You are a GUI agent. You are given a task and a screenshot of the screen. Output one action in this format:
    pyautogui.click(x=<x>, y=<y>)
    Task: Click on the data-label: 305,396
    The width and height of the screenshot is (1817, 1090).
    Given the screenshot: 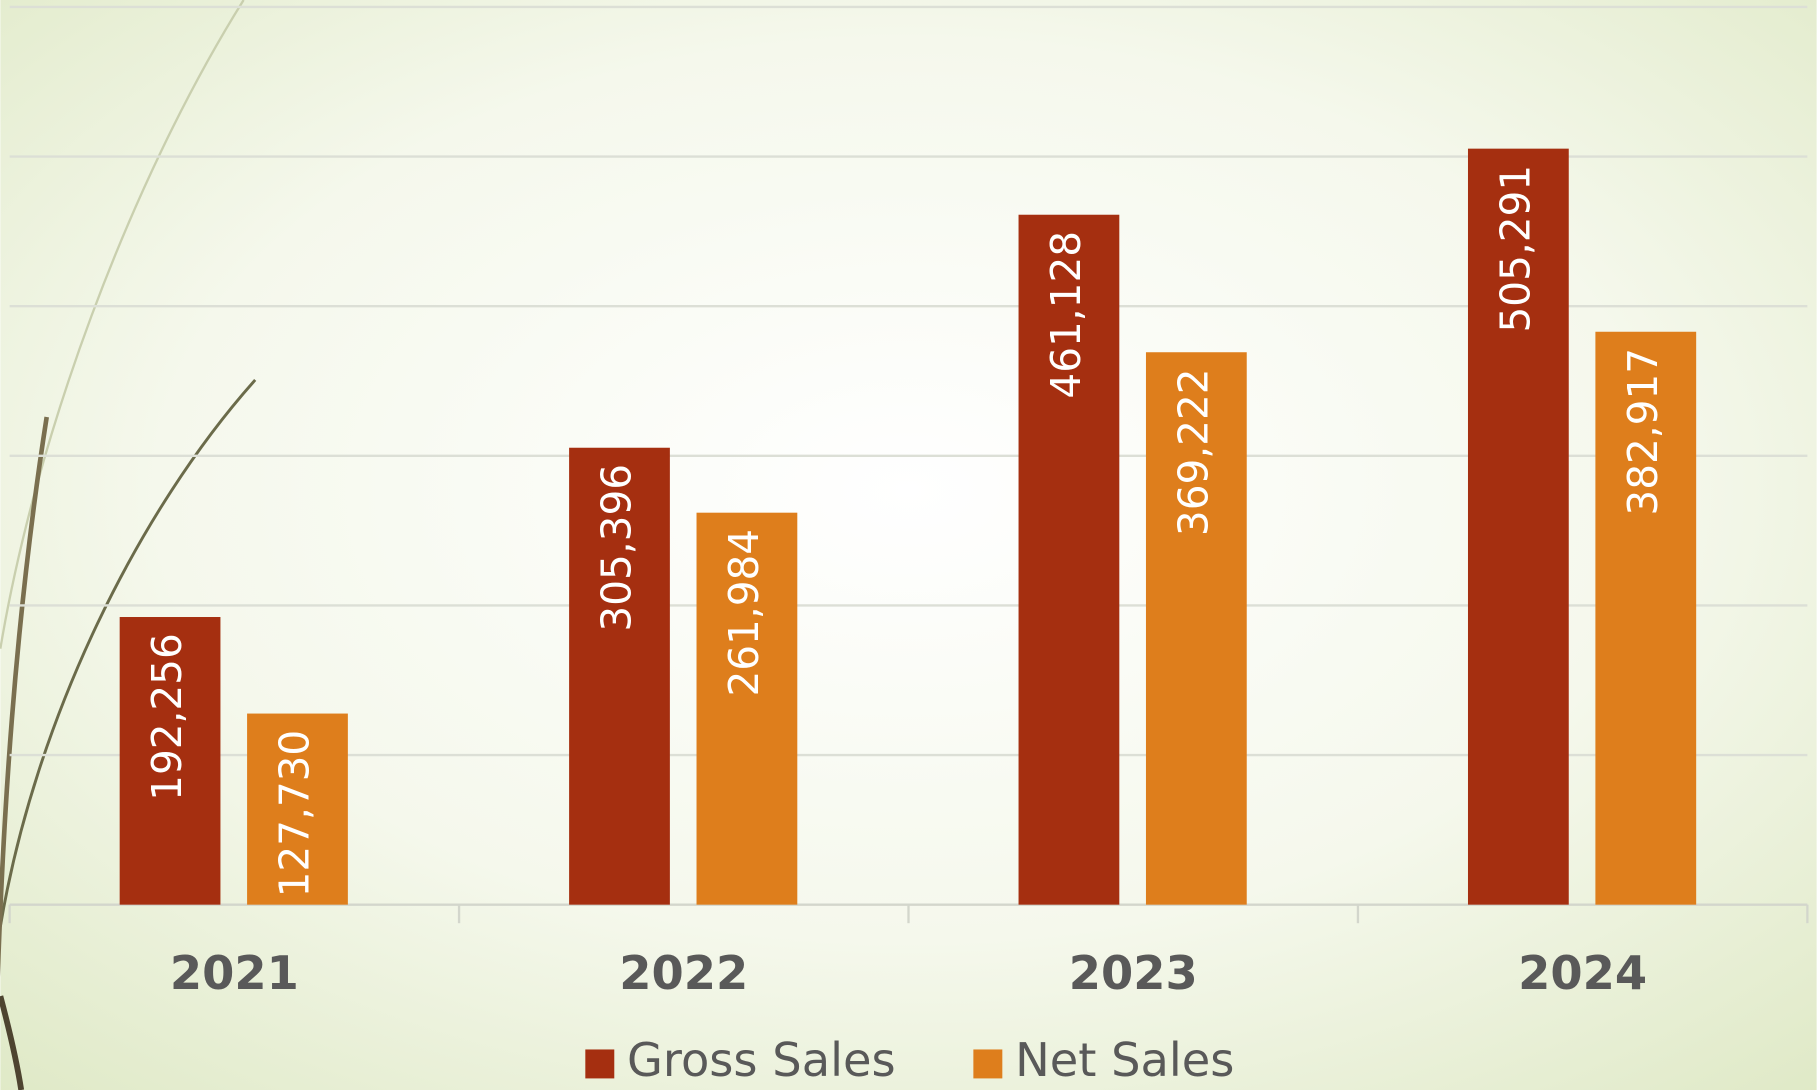 What is the action you would take?
    pyautogui.click(x=616, y=548)
    